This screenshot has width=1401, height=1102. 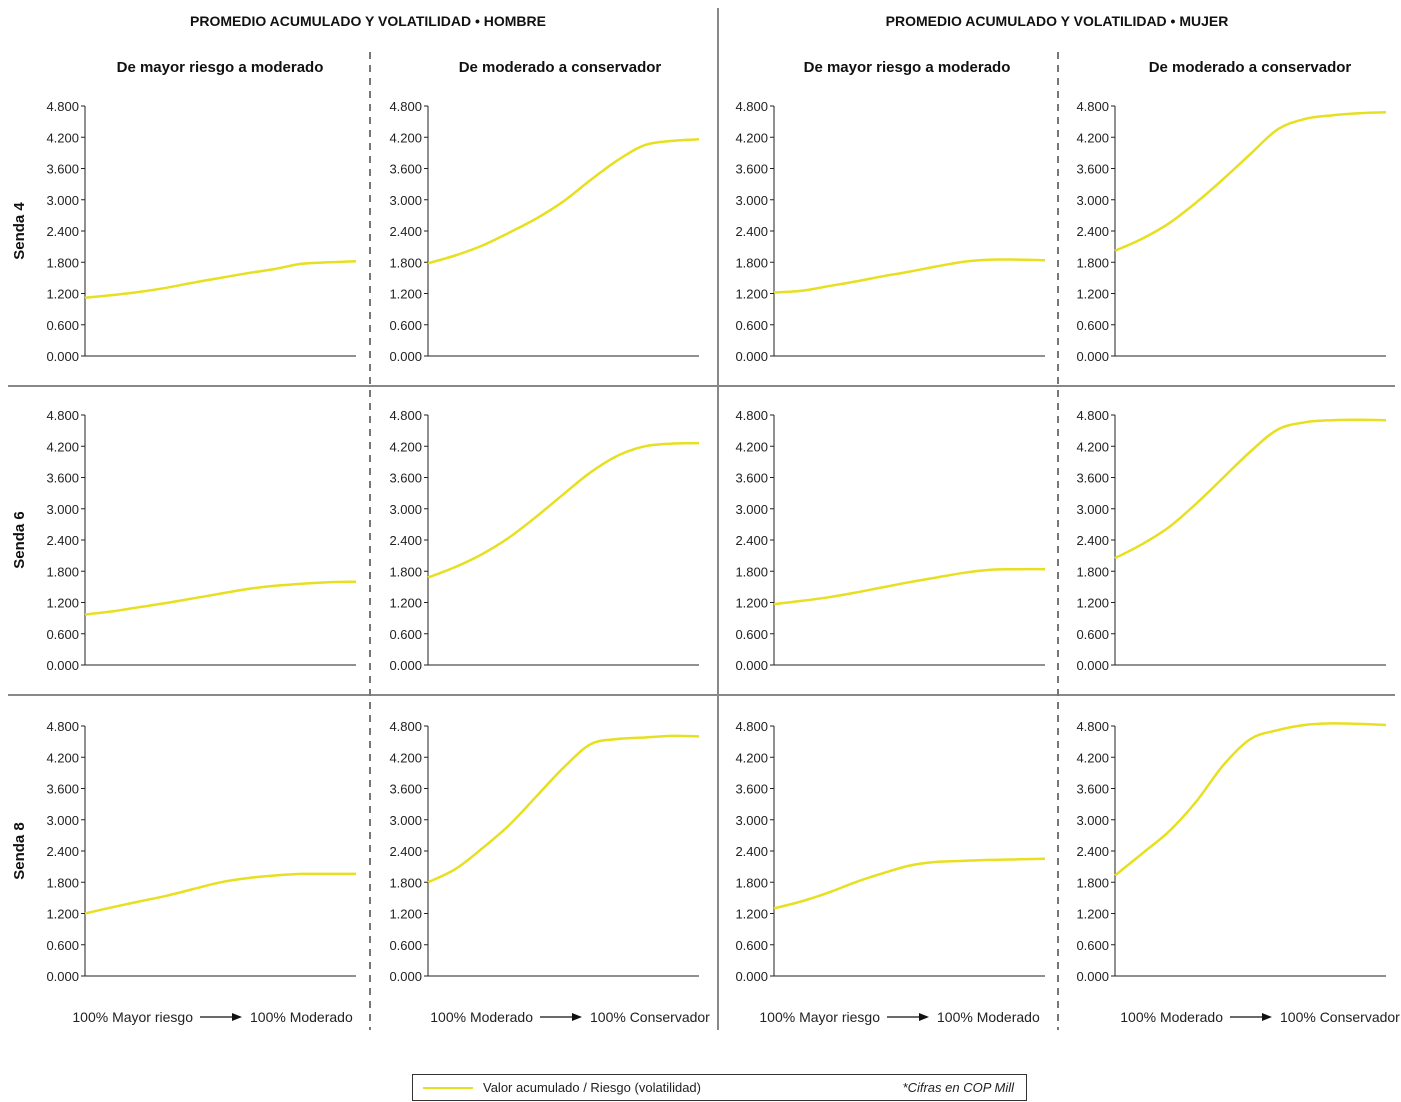 What do you see at coordinates (1092, 851) in the screenshot?
I see `panel-3-4-ytick-label-4: 2.400` at bounding box center [1092, 851].